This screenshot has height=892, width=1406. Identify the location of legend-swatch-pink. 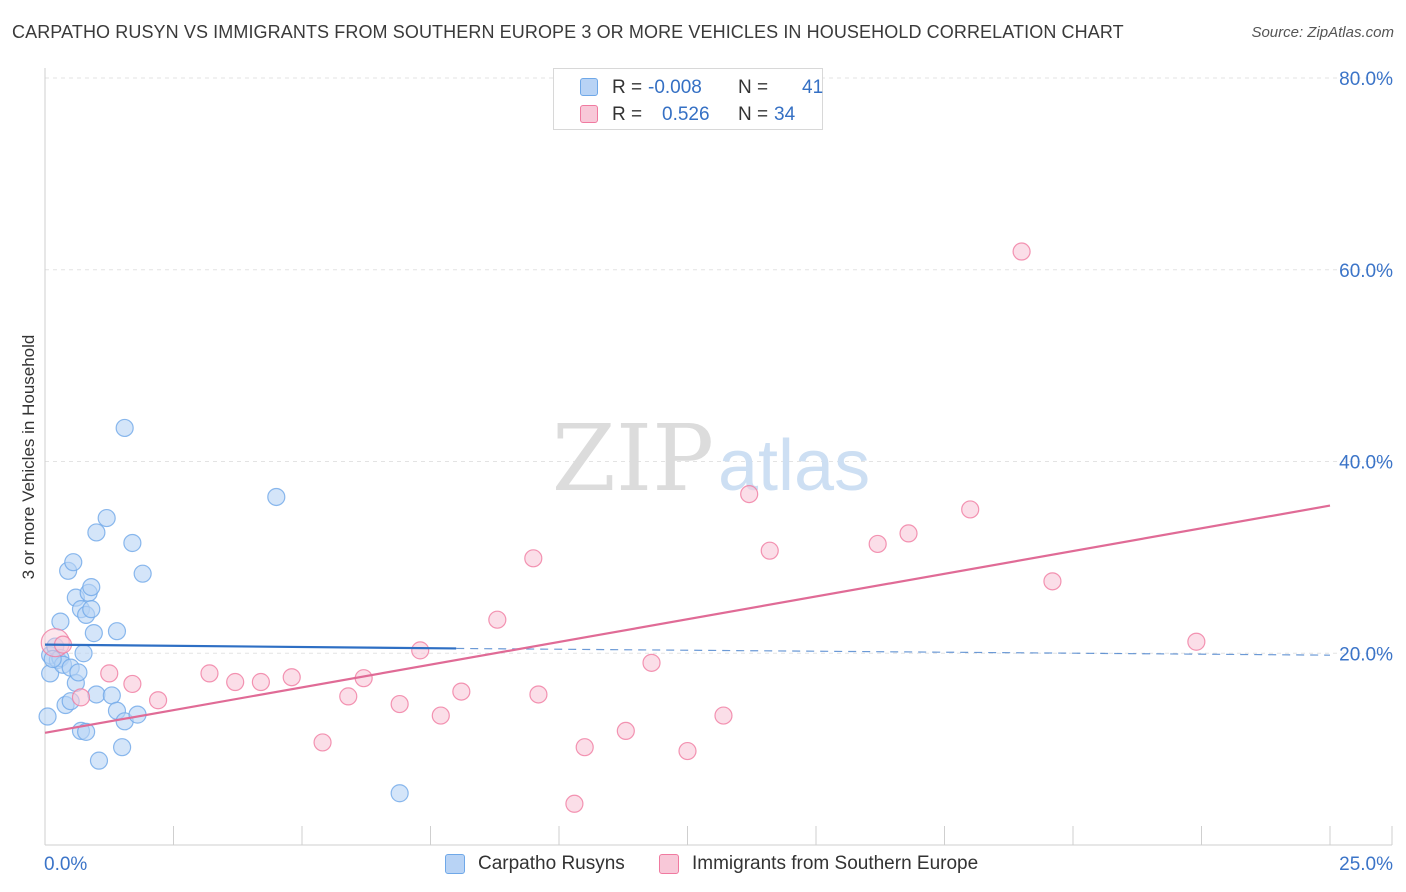
(589, 114).